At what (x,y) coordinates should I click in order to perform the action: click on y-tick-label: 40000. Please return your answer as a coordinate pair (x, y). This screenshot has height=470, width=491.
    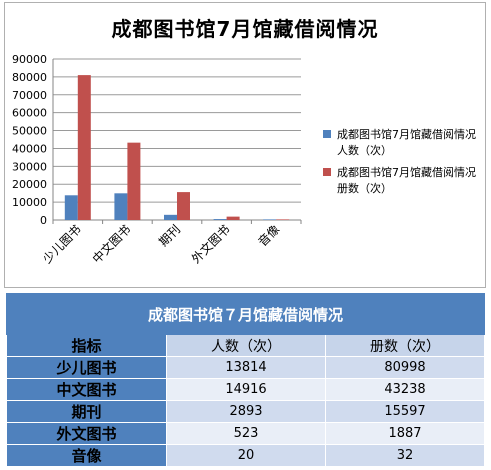
    Looking at the image, I should click on (29, 148).